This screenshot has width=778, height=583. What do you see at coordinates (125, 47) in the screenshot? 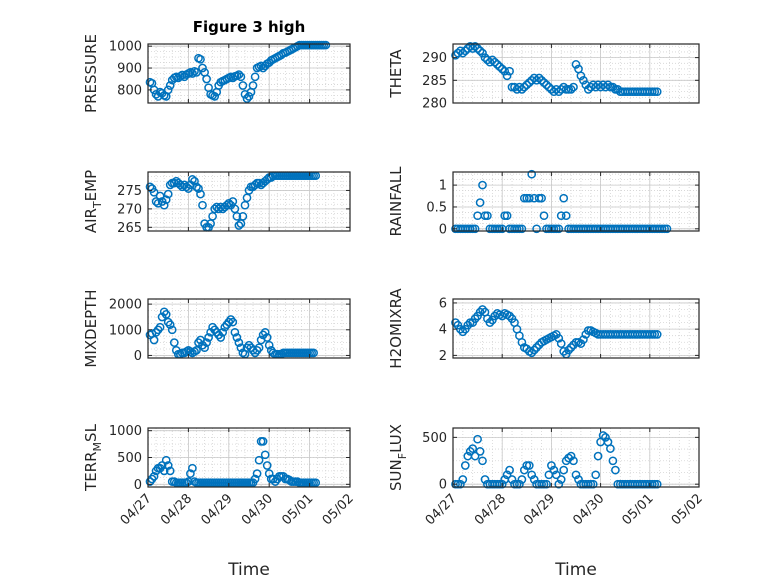
I see `subplot-1-ytick-label: 1000` at bounding box center [125, 47].